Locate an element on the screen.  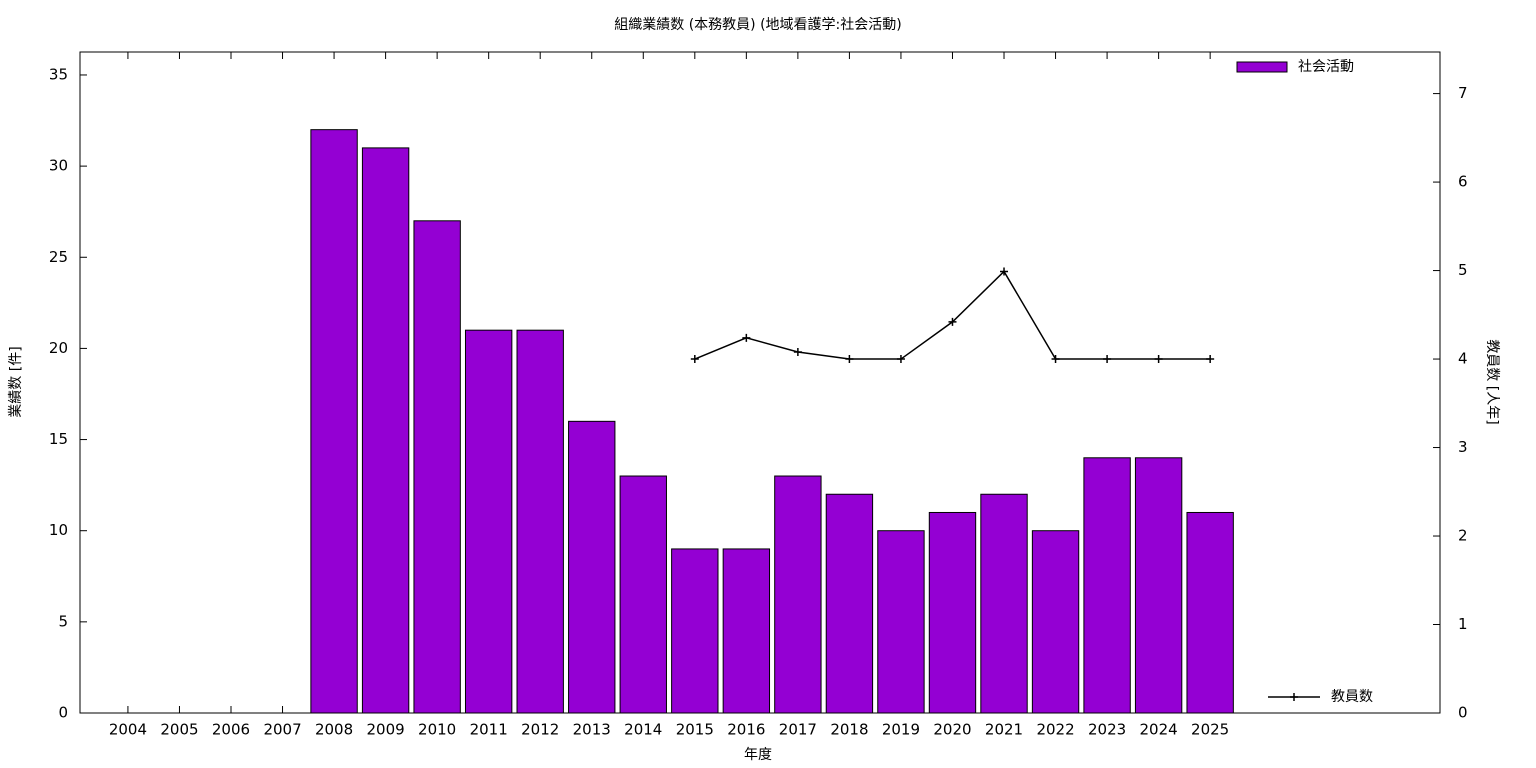
x-tick-label: 2020 is located at coordinates (952, 730).